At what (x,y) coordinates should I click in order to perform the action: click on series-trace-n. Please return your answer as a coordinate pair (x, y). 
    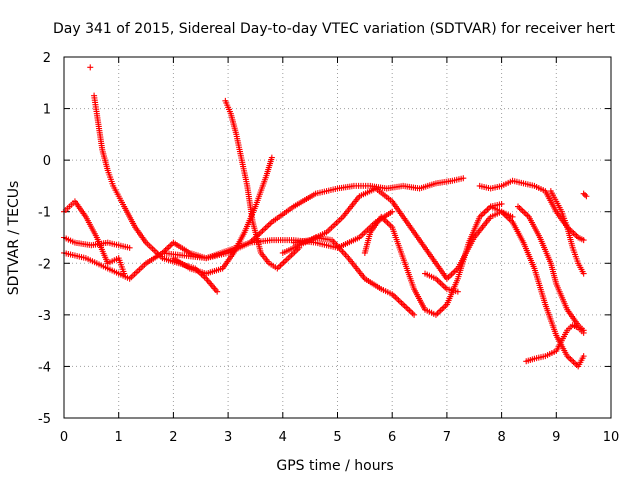
    Looking at the image, I should click on (537, 286).